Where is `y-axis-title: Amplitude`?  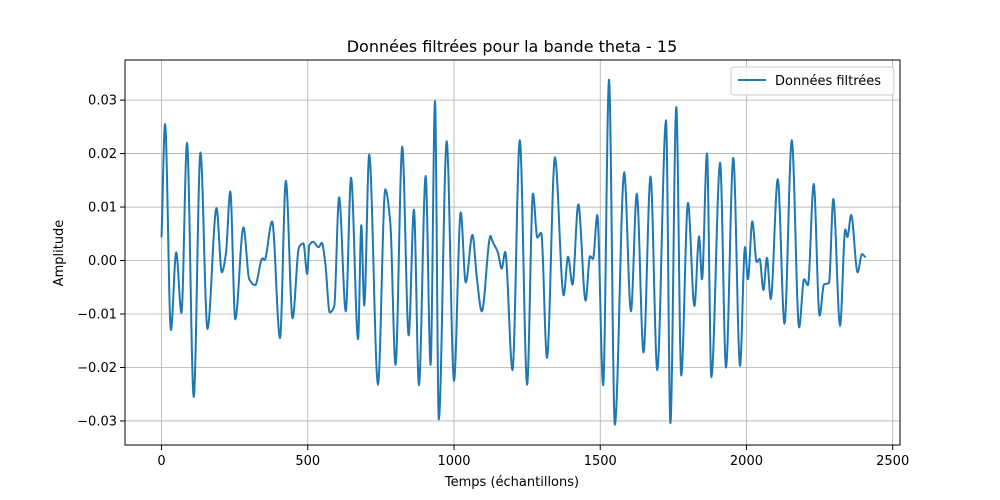 y-axis-title: Amplitude is located at coordinates (59, 253).